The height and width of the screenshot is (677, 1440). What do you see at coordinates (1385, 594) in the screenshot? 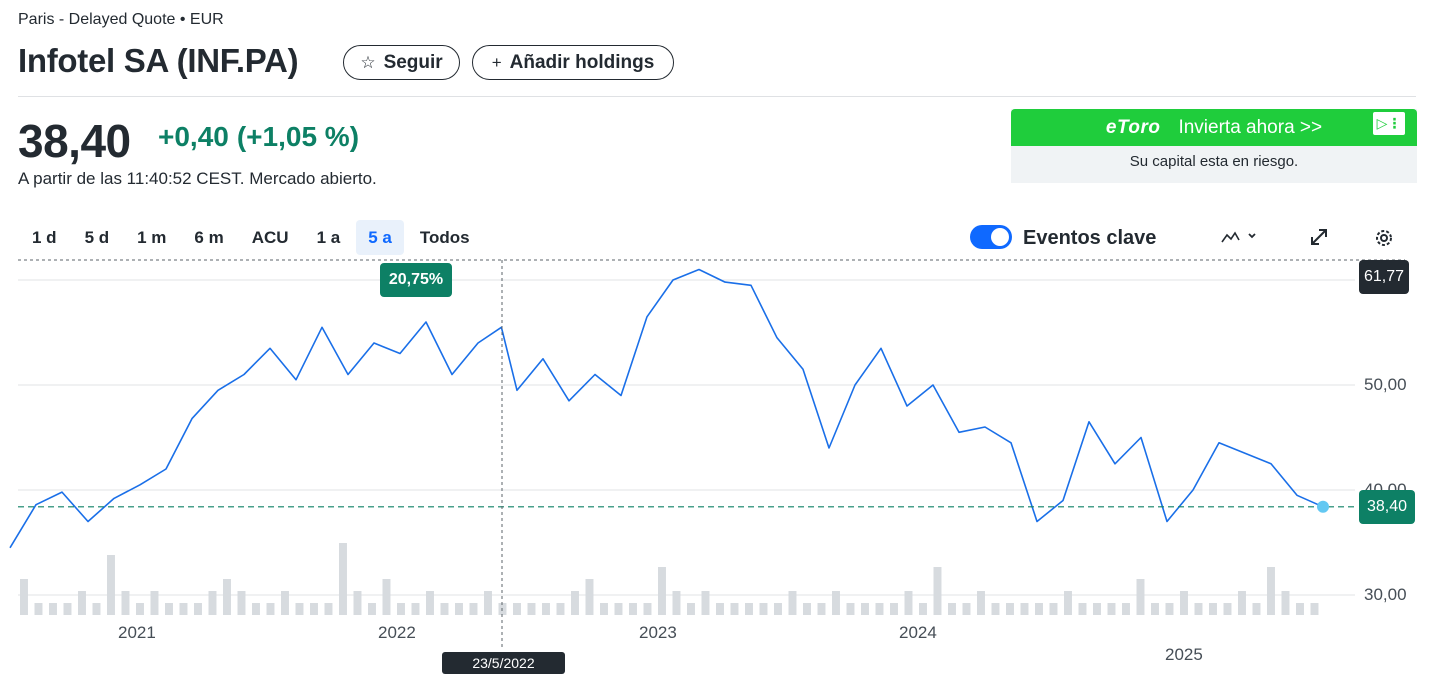
I see `y-tick-label-30: 30,00` at bounding box center [1385, 594].